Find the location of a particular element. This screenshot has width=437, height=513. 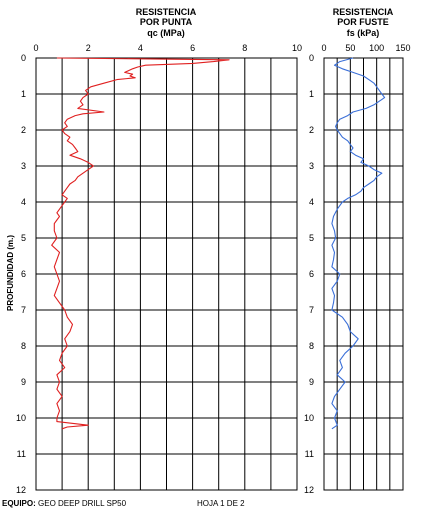

fs-x-tick-labels: 0 50 100 150 is located at coordinates (365, 48).